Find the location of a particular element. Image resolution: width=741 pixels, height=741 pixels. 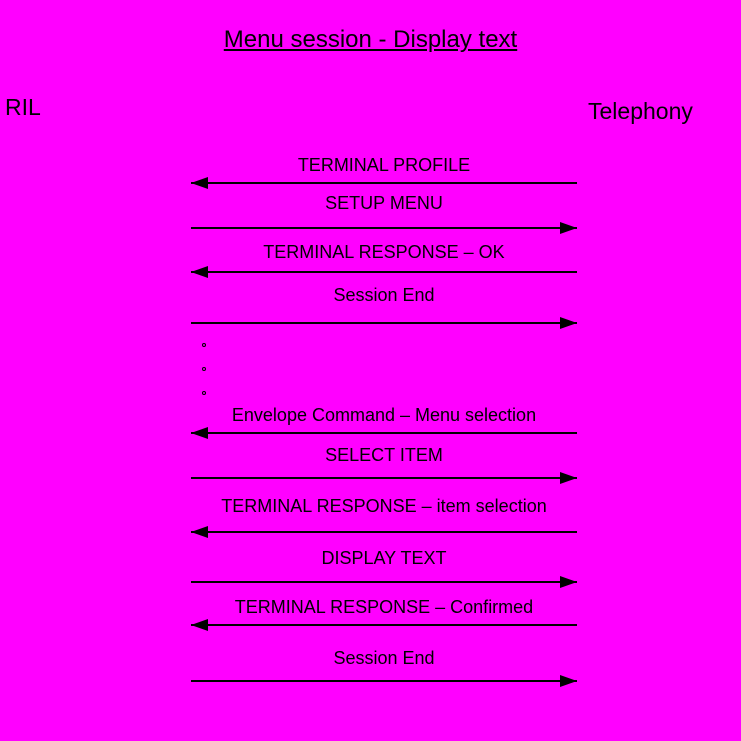

message-label: TERMINAL RESPONSE – Confirmed is located at coordinates (384, 607).